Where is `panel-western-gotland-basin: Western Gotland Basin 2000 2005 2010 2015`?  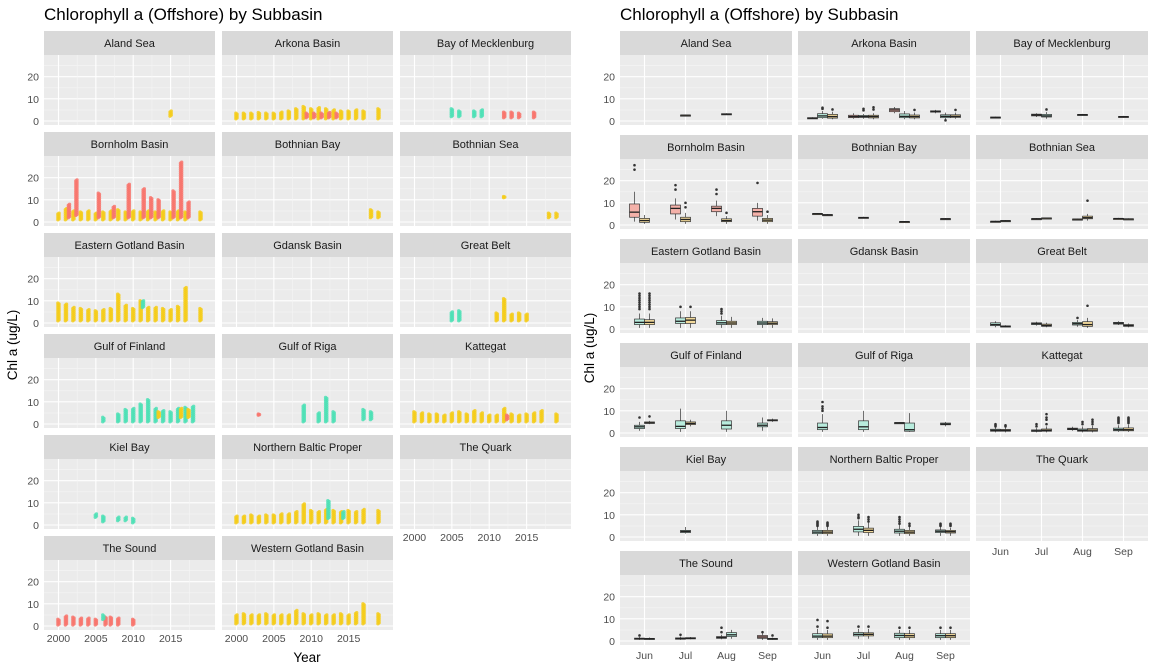 panel-western-gotland-basin: Western Gotland Basin 2000 2005 2010 2015 is located at coordinates (307, 590).